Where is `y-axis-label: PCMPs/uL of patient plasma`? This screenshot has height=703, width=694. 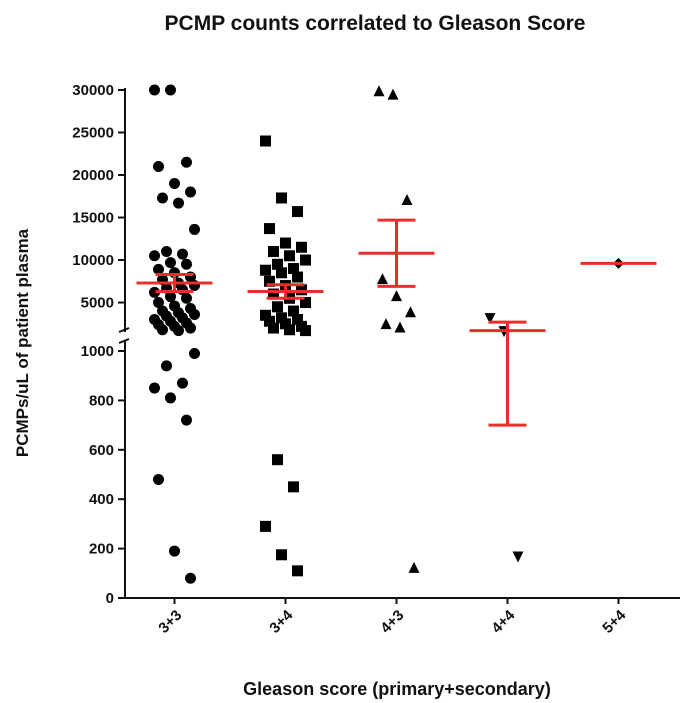 y-axis-label: PCMPs/uL of patient plasma is located at coordinates (22, 342).